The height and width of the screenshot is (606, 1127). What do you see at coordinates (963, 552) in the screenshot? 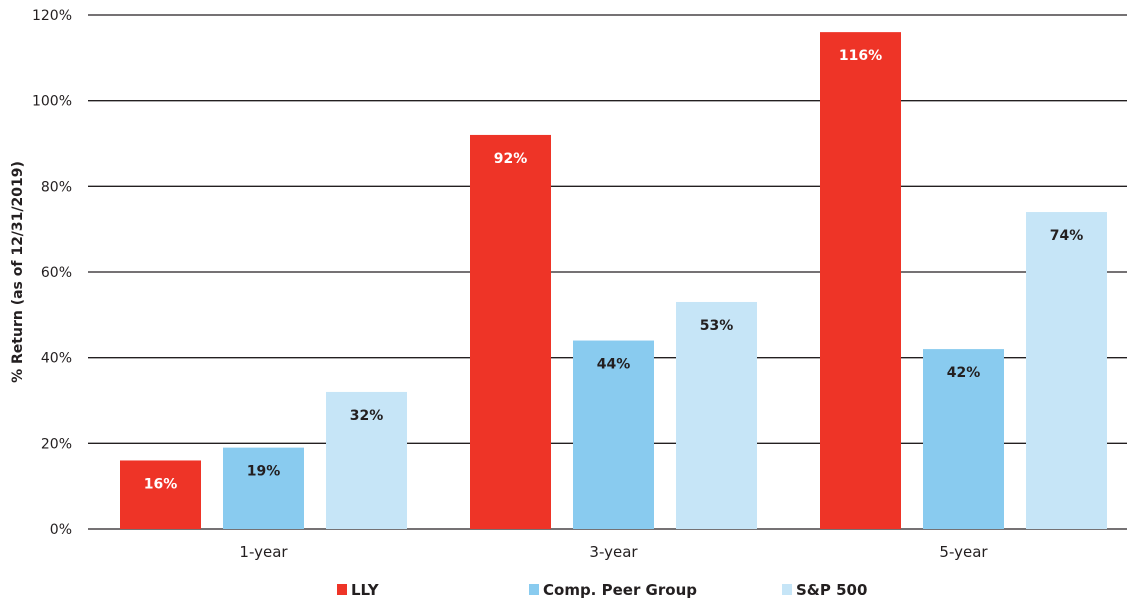
I see `x-category-label: 5-year` at bounding box center [963, 552].